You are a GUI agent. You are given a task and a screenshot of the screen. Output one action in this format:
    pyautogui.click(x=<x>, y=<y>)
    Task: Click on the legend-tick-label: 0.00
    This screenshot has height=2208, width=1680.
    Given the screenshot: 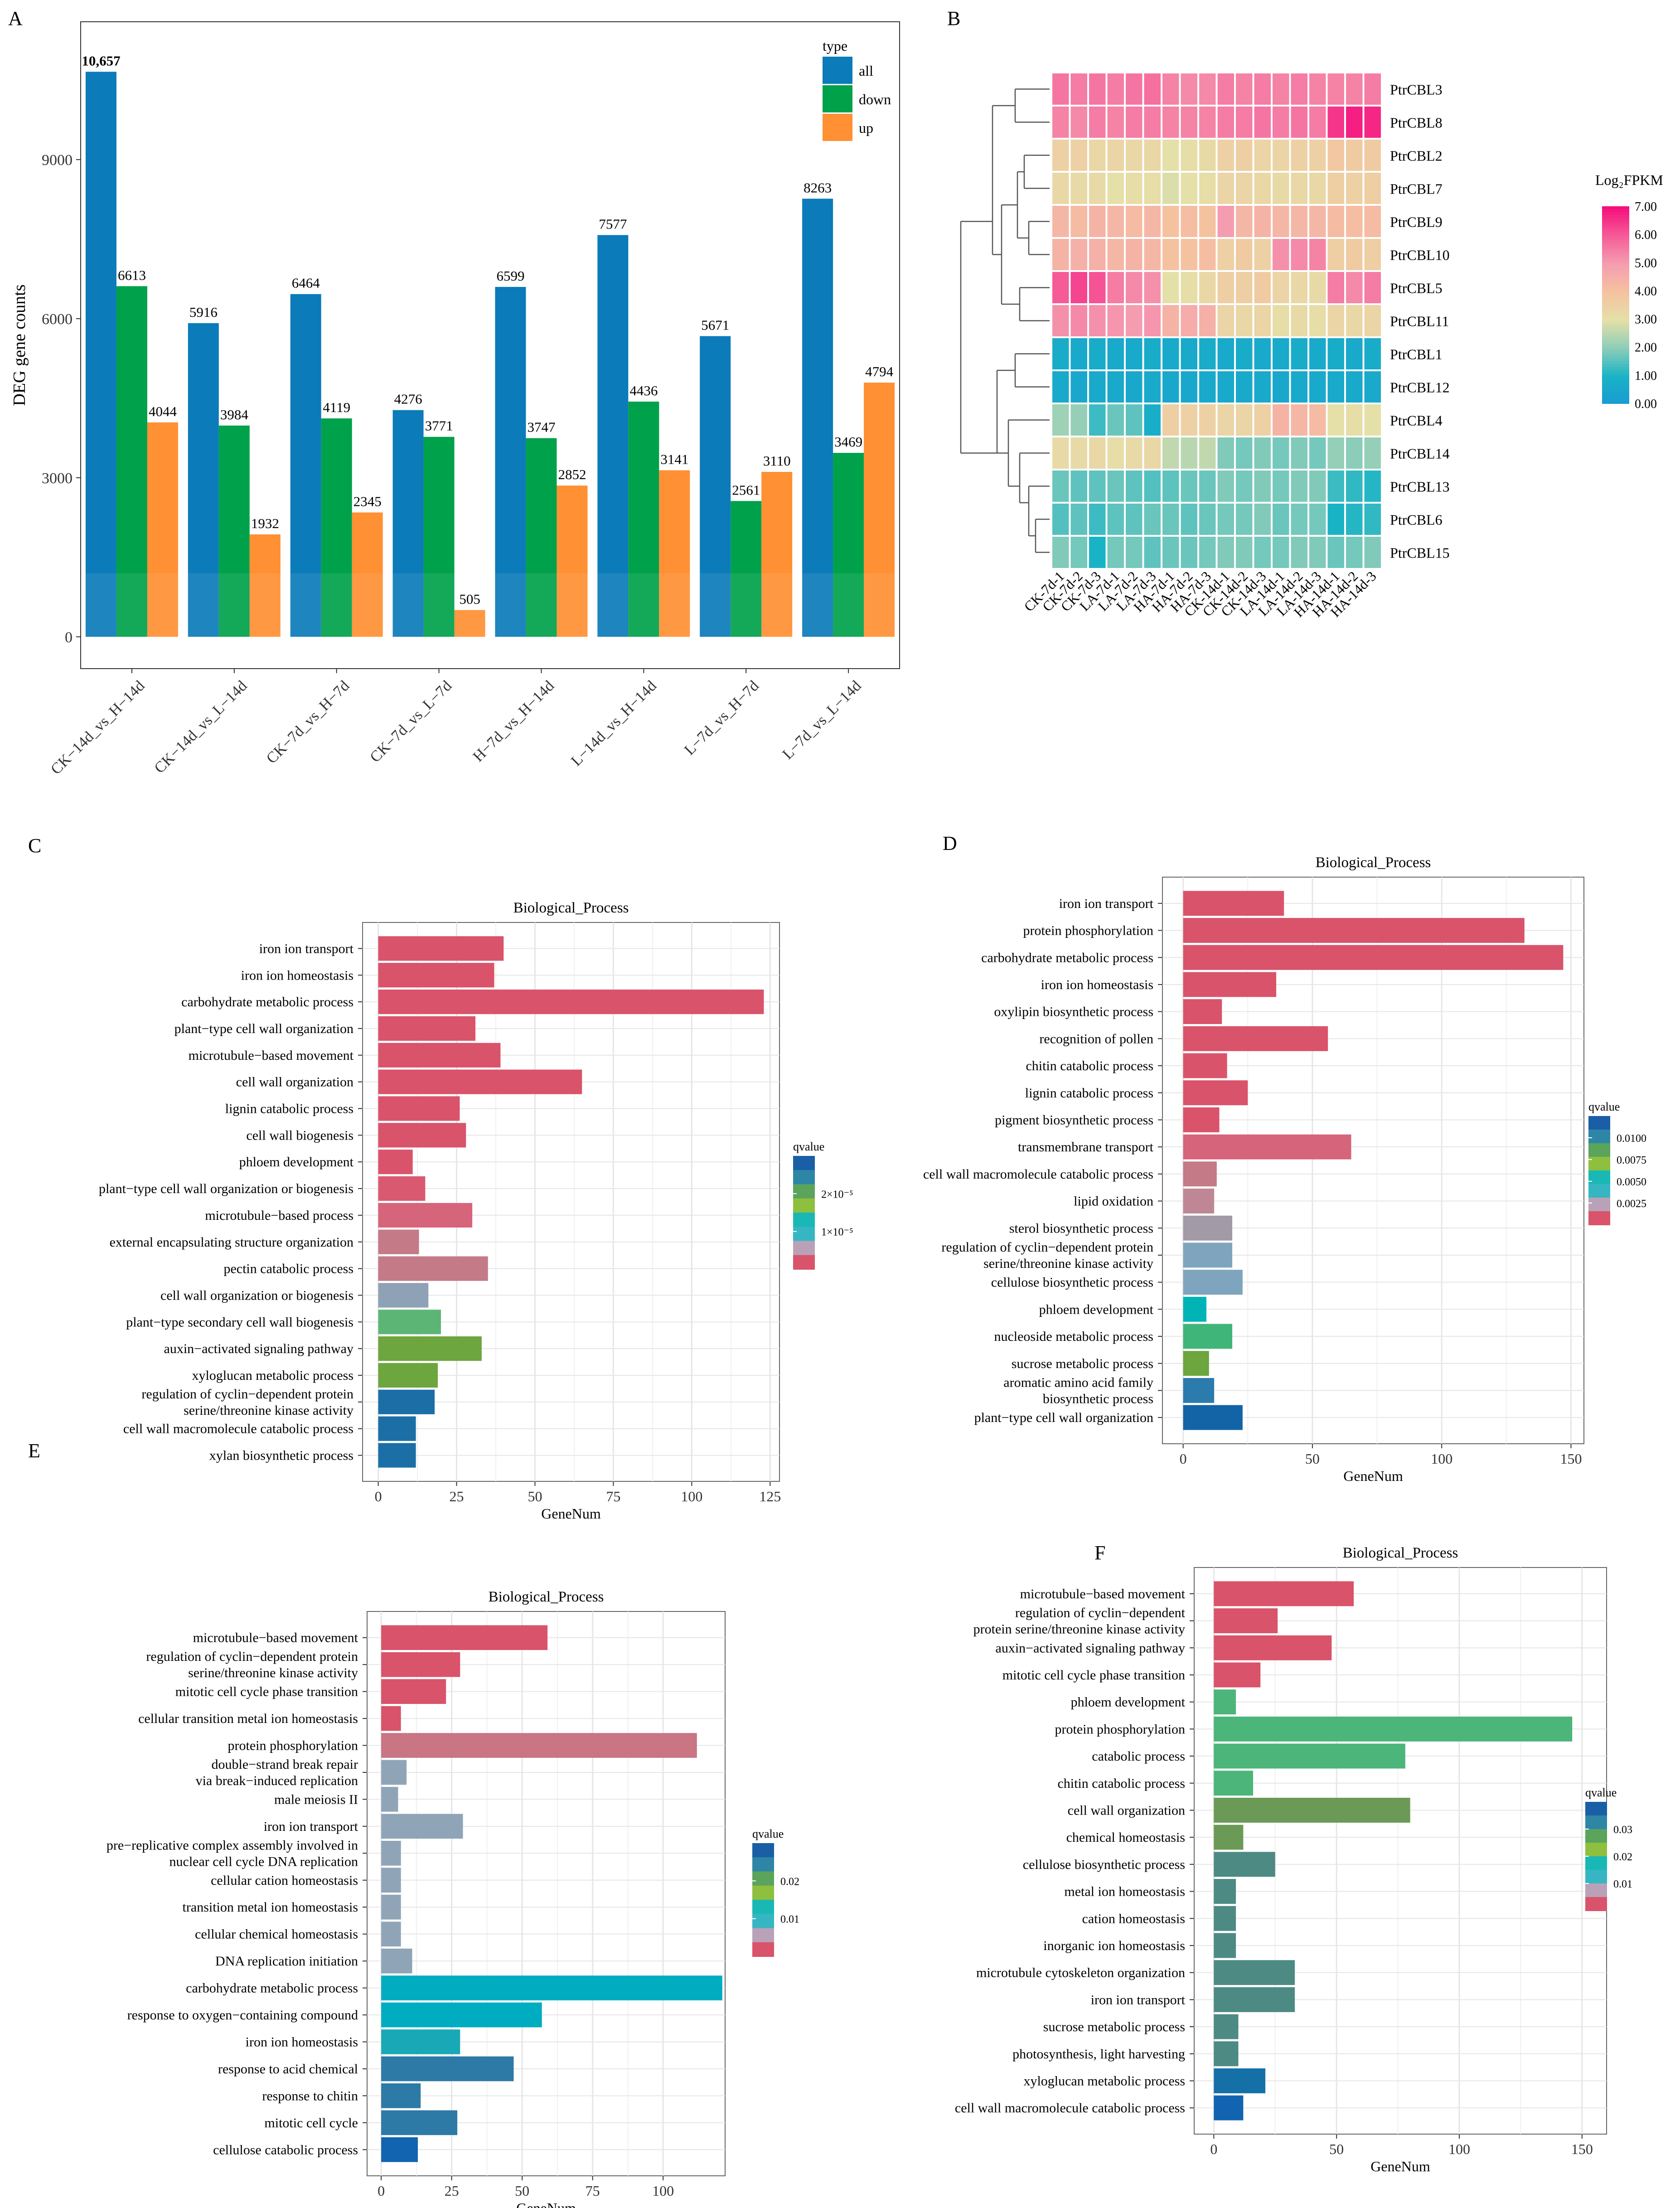 What is the action you would take?
    pyautogui.click(x=1646, y=404)
    